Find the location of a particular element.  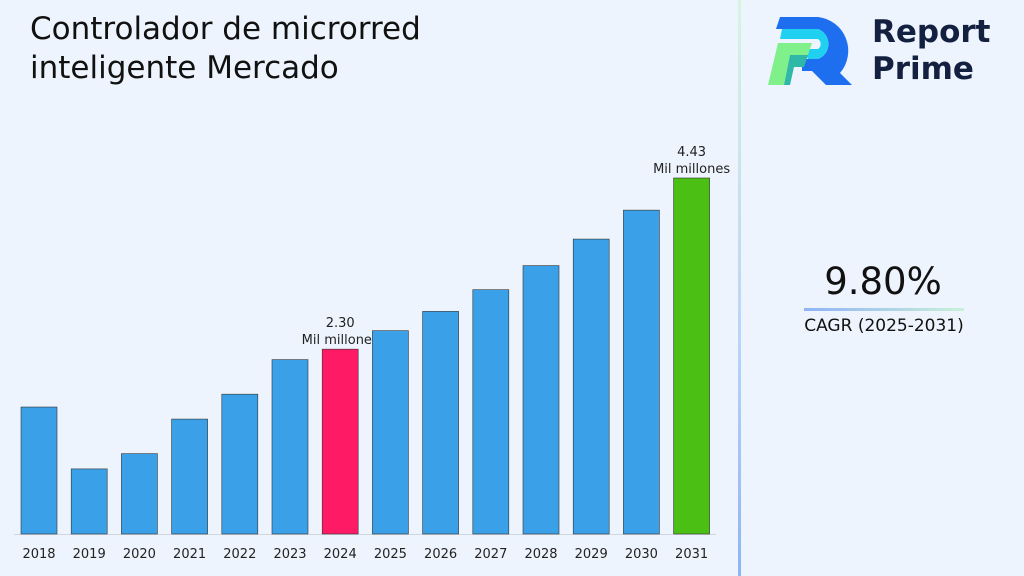

bar-2021 is located at coordinates (189, 476).